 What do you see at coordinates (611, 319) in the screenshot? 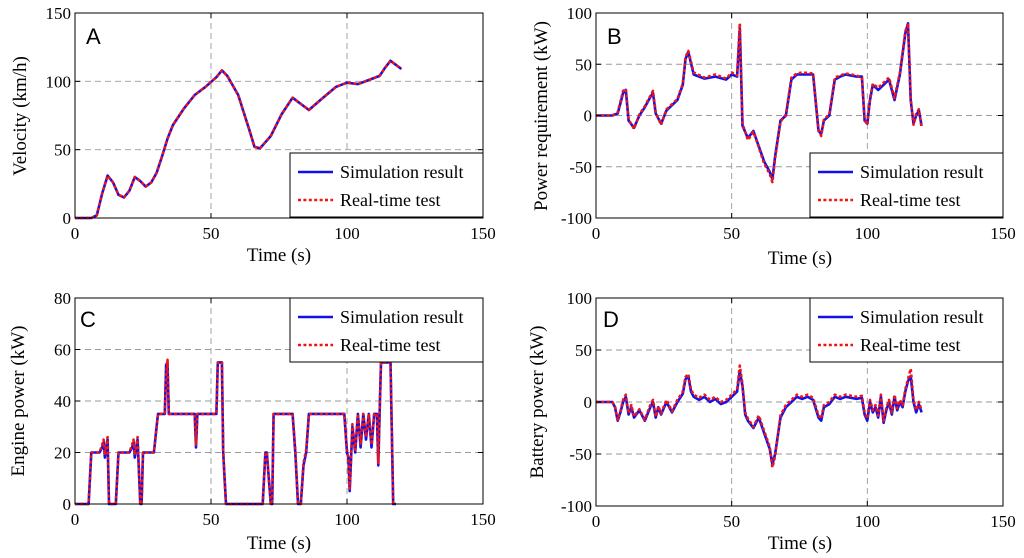
I see `panel-letter: D` at bounding box center [611, 319].